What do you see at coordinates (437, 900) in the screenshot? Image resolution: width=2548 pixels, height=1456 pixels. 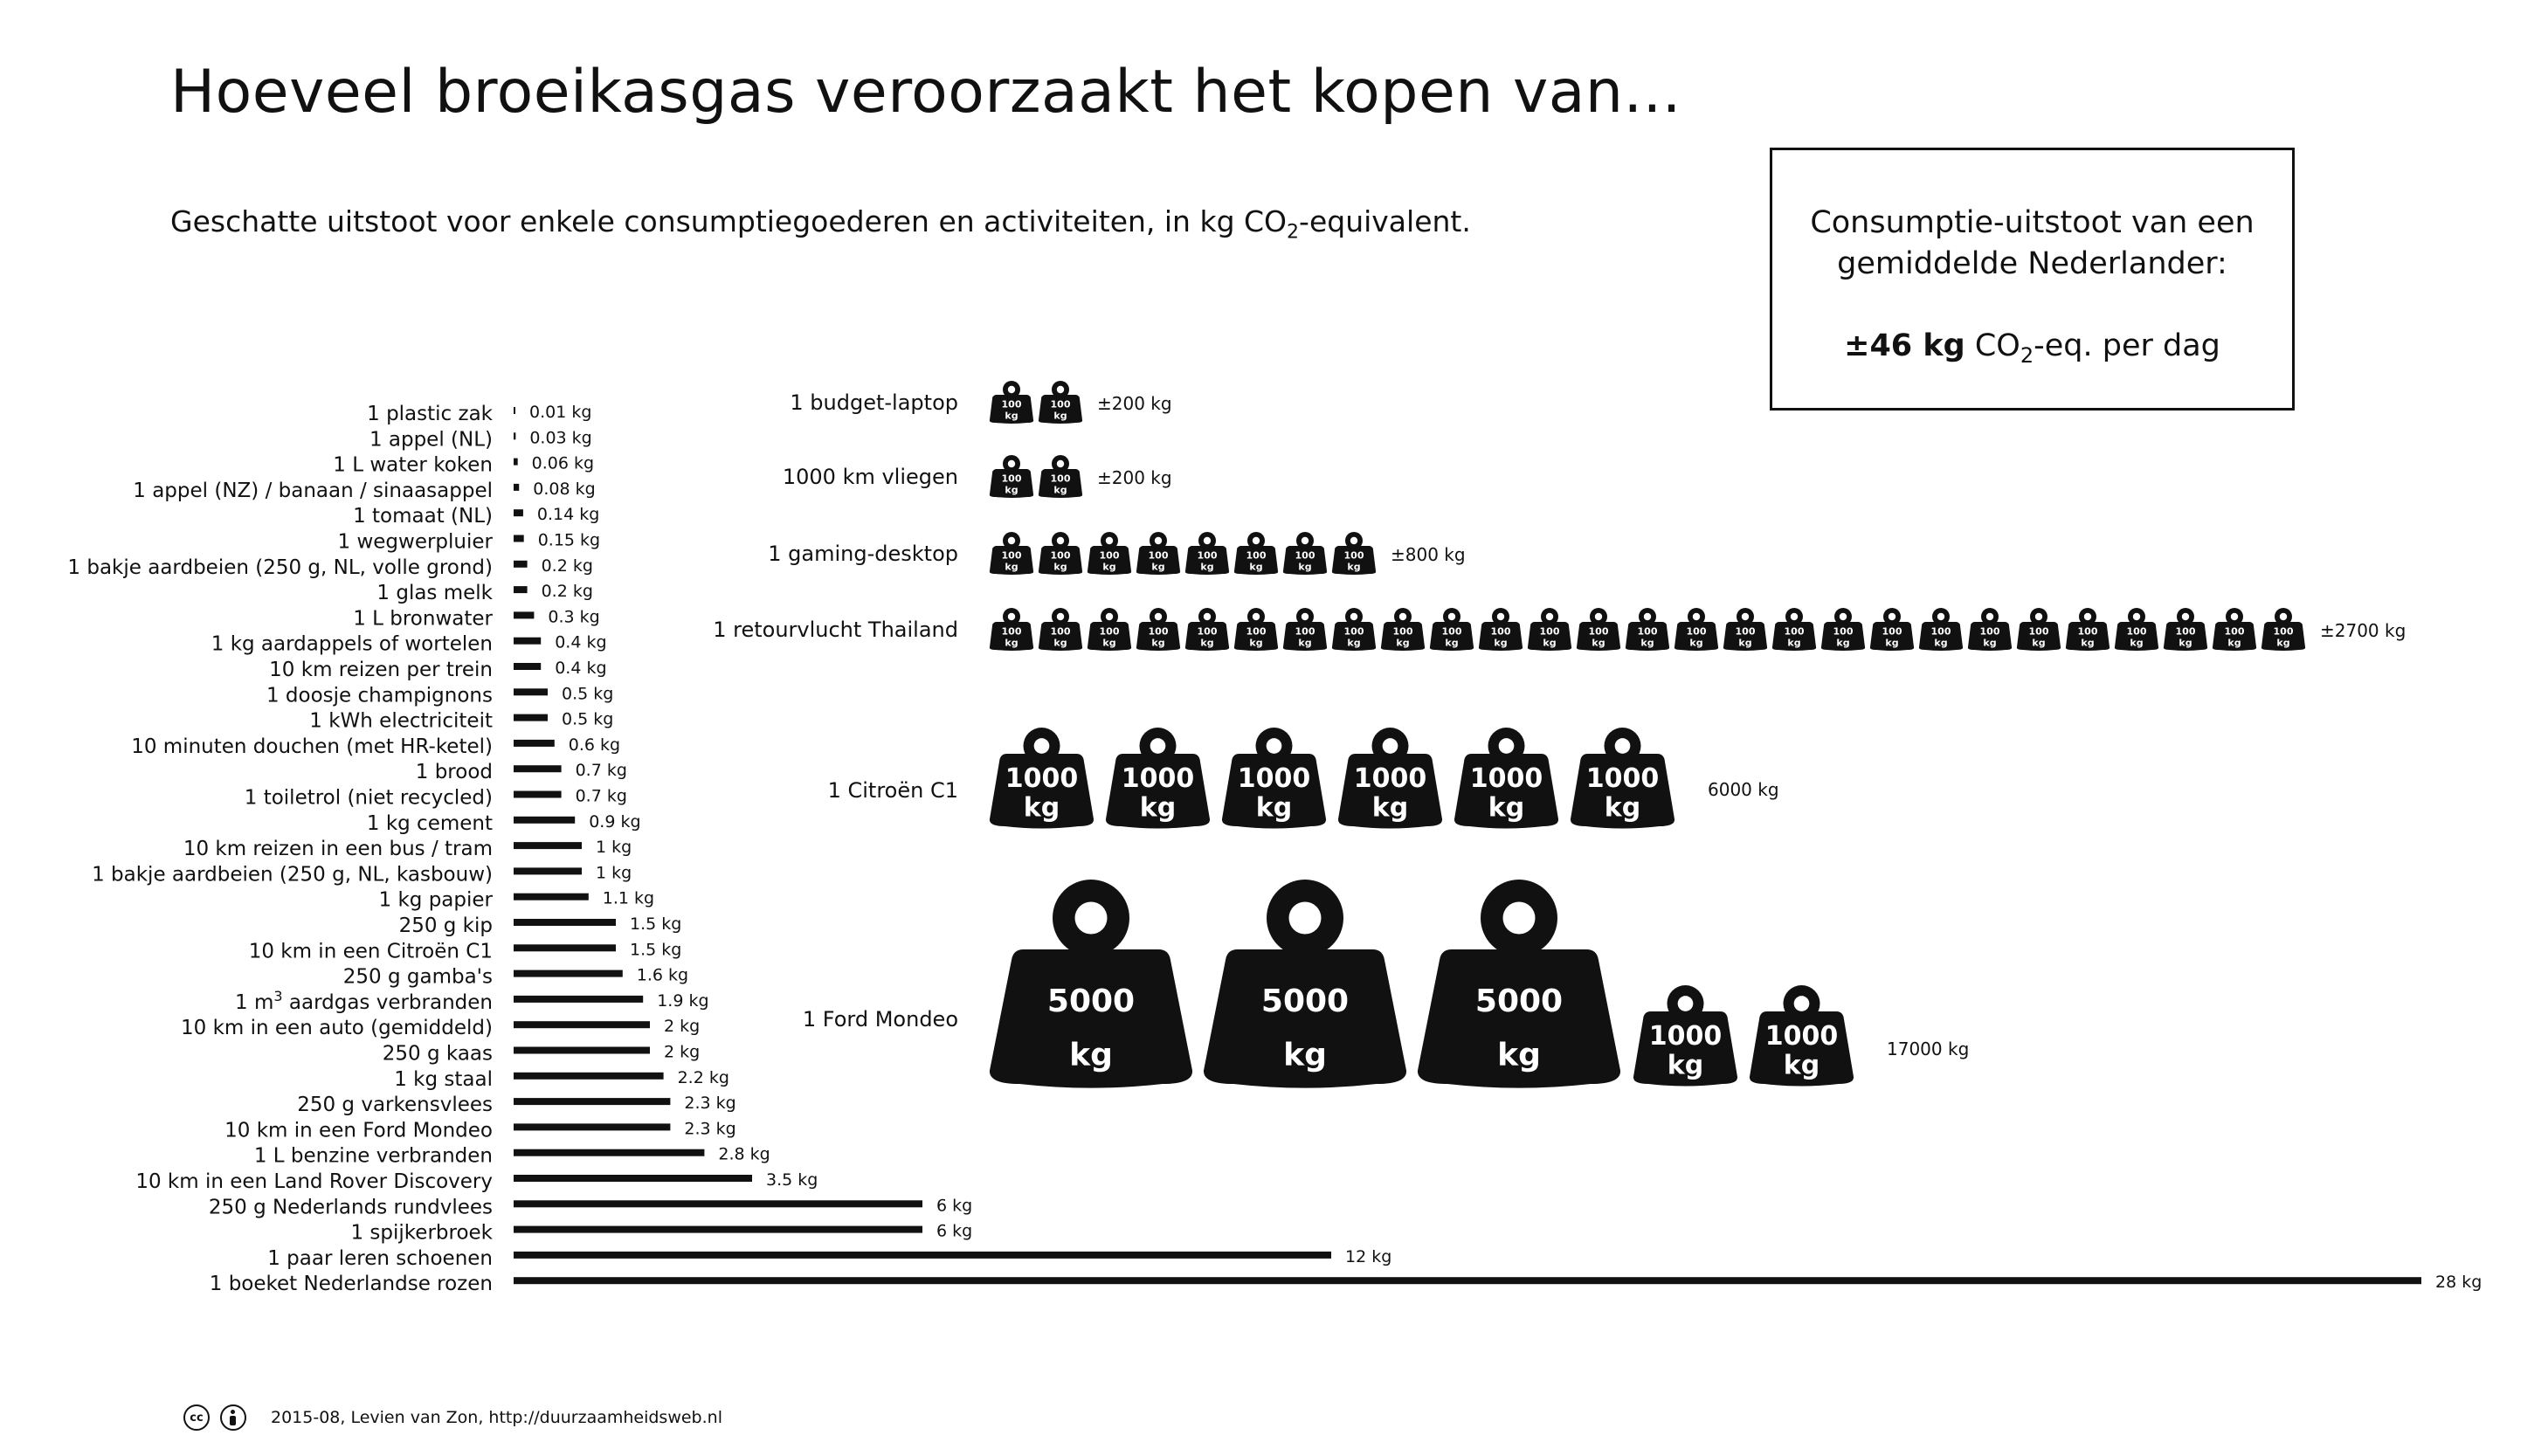 I see `bar-category-label: 1 kg papier` at bounding box center [437, 900].